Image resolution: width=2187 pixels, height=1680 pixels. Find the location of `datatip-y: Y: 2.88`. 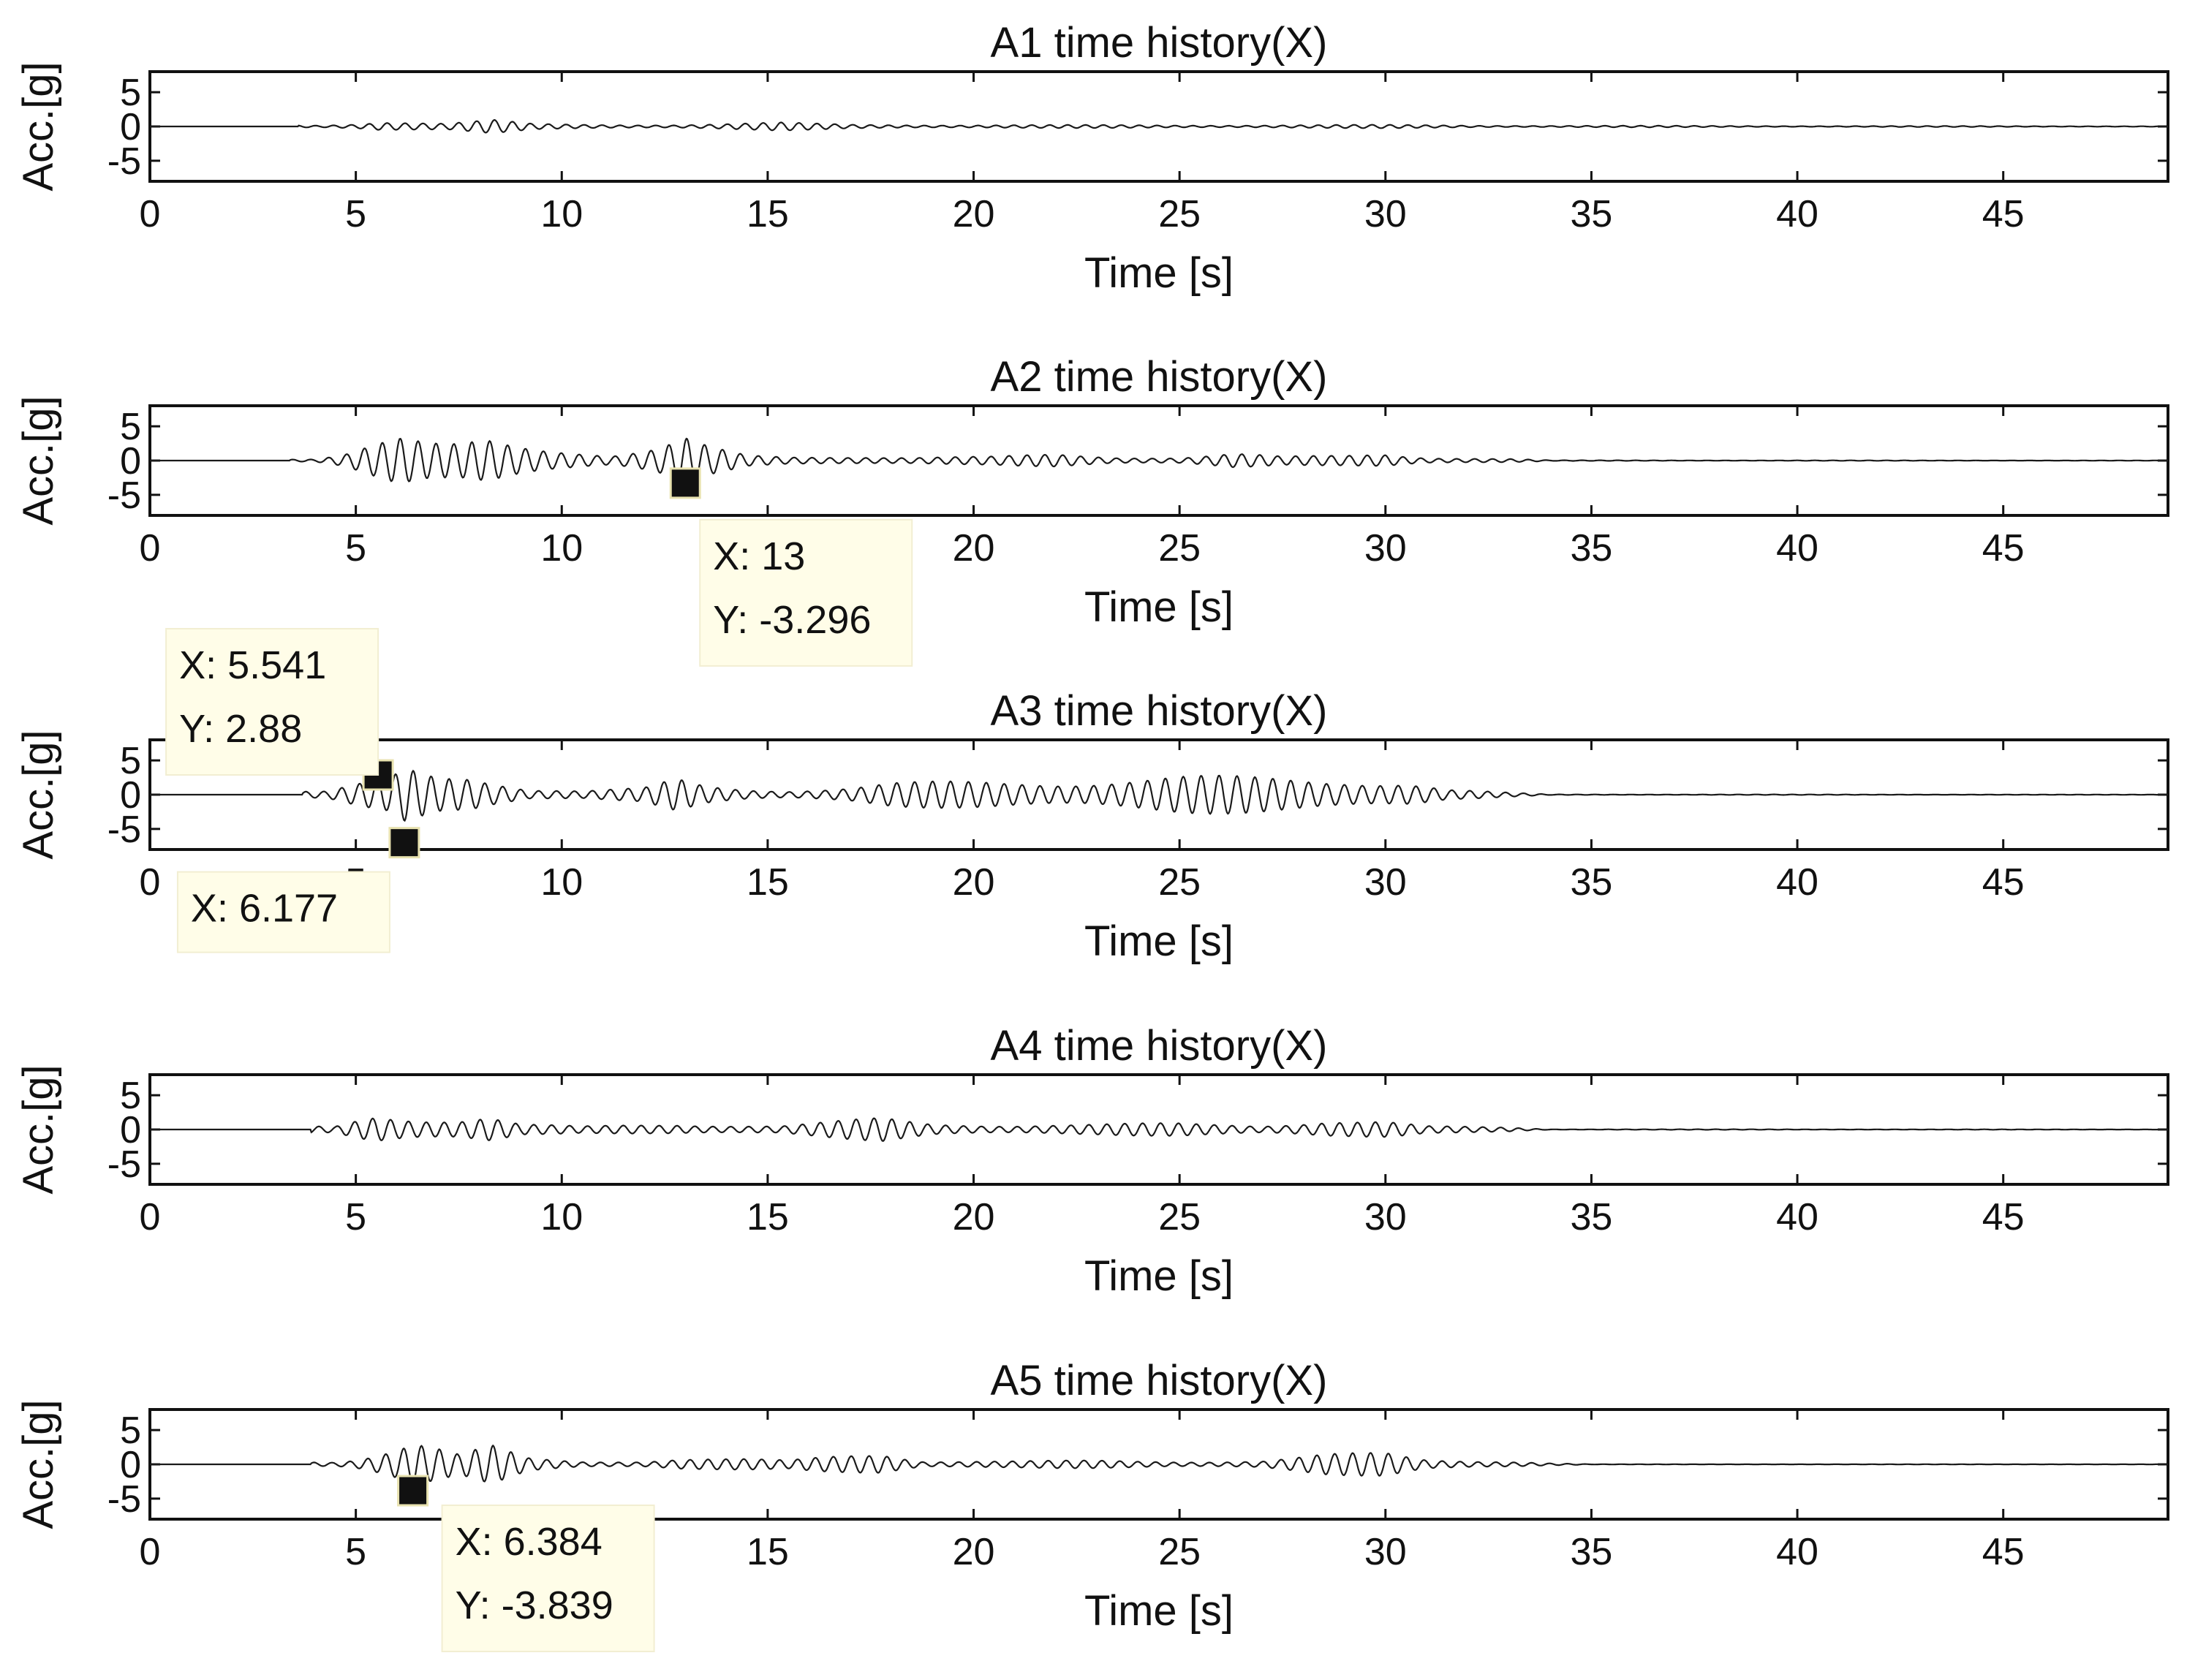

datatip-y: Y: 2.88 is located at coordinates (240, 729).